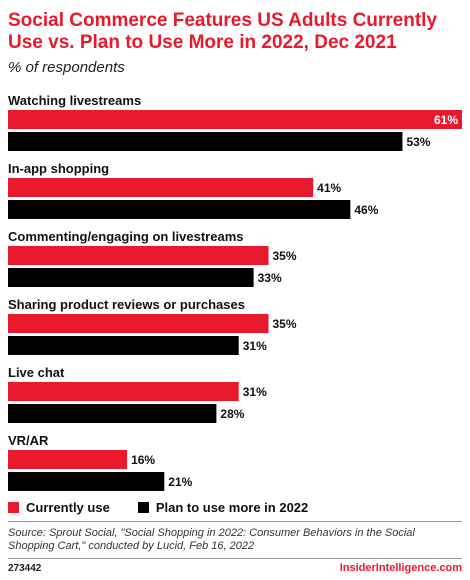 This screenshot has width=470, height=580. I want to click on category-label: Live chat, so click(36, 372).